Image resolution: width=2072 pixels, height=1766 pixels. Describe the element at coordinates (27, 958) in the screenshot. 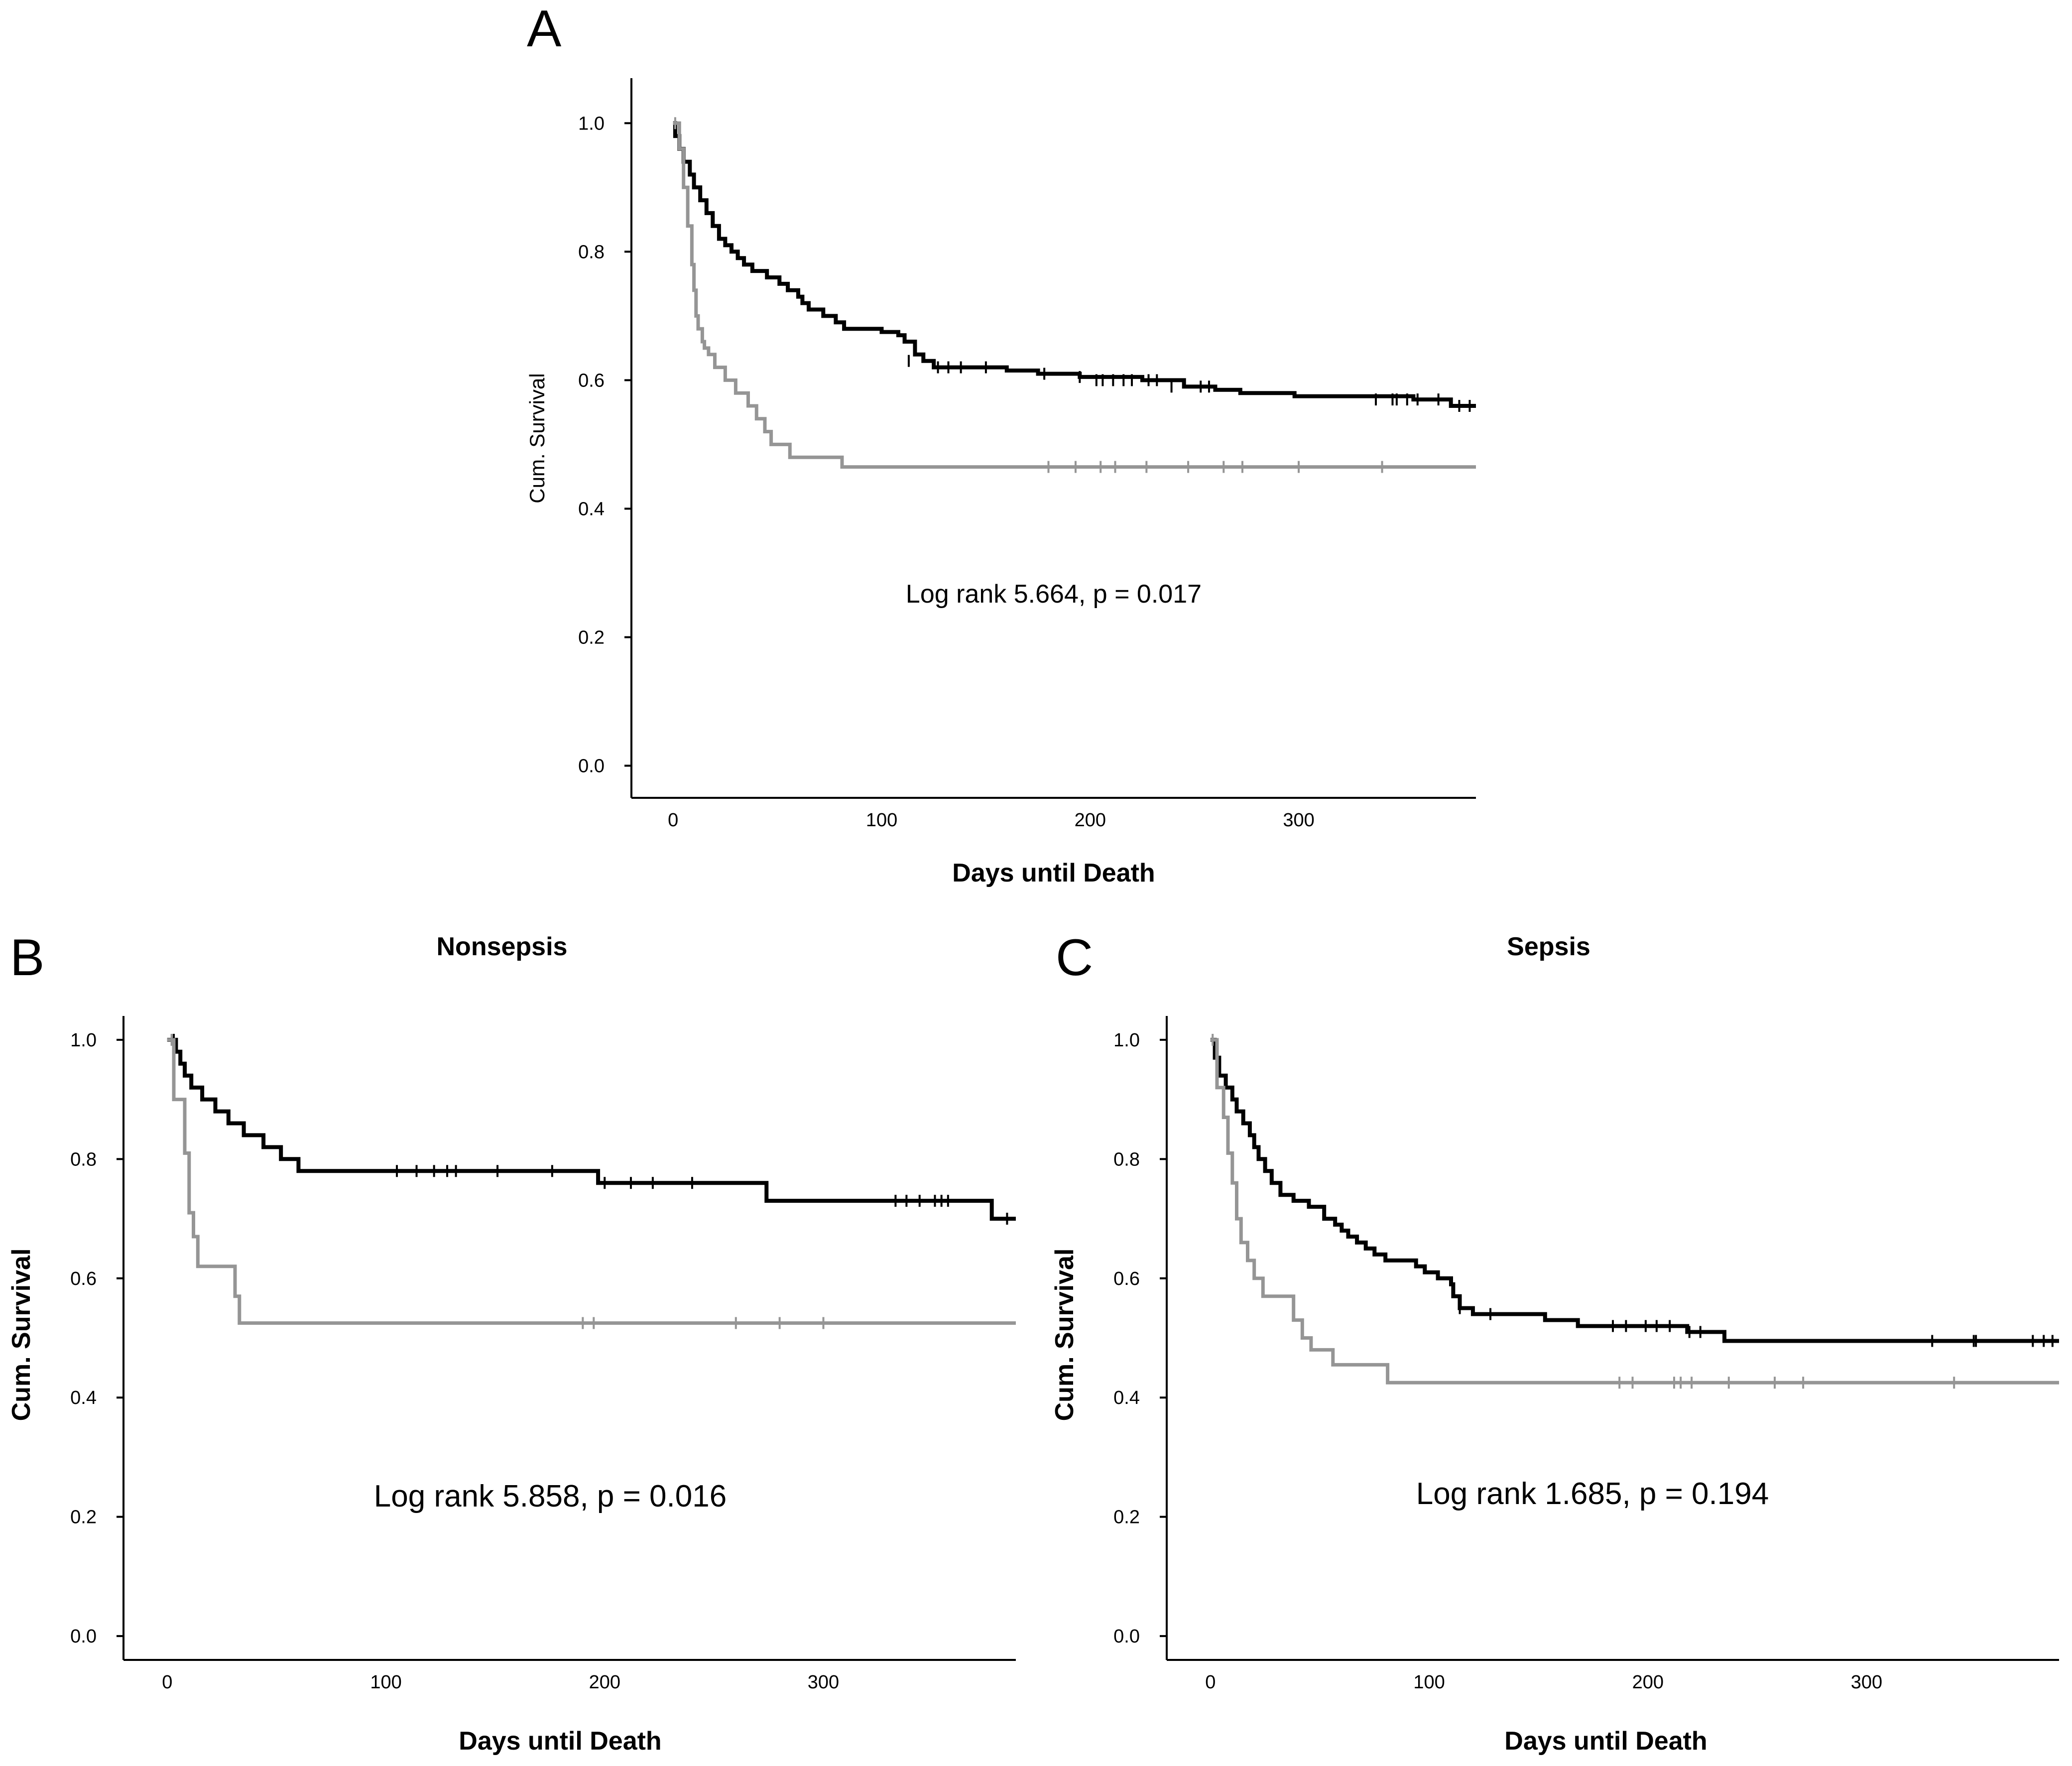

I see `panel-letter: B` at that location.